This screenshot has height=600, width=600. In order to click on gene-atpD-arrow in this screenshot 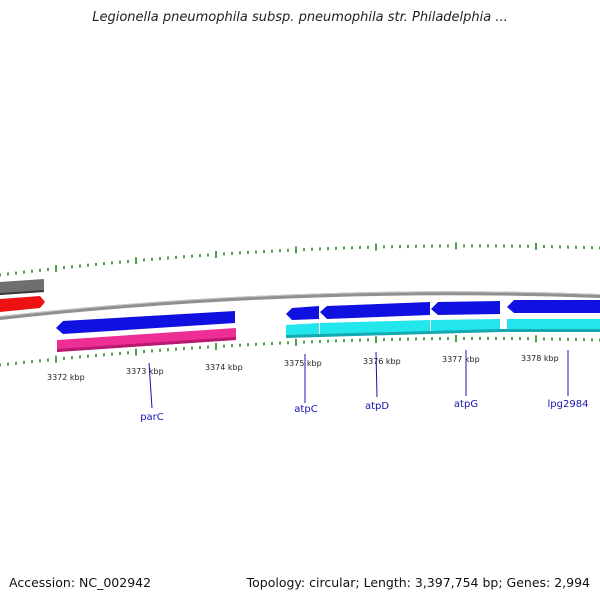, I will do `click(375, 310)`.